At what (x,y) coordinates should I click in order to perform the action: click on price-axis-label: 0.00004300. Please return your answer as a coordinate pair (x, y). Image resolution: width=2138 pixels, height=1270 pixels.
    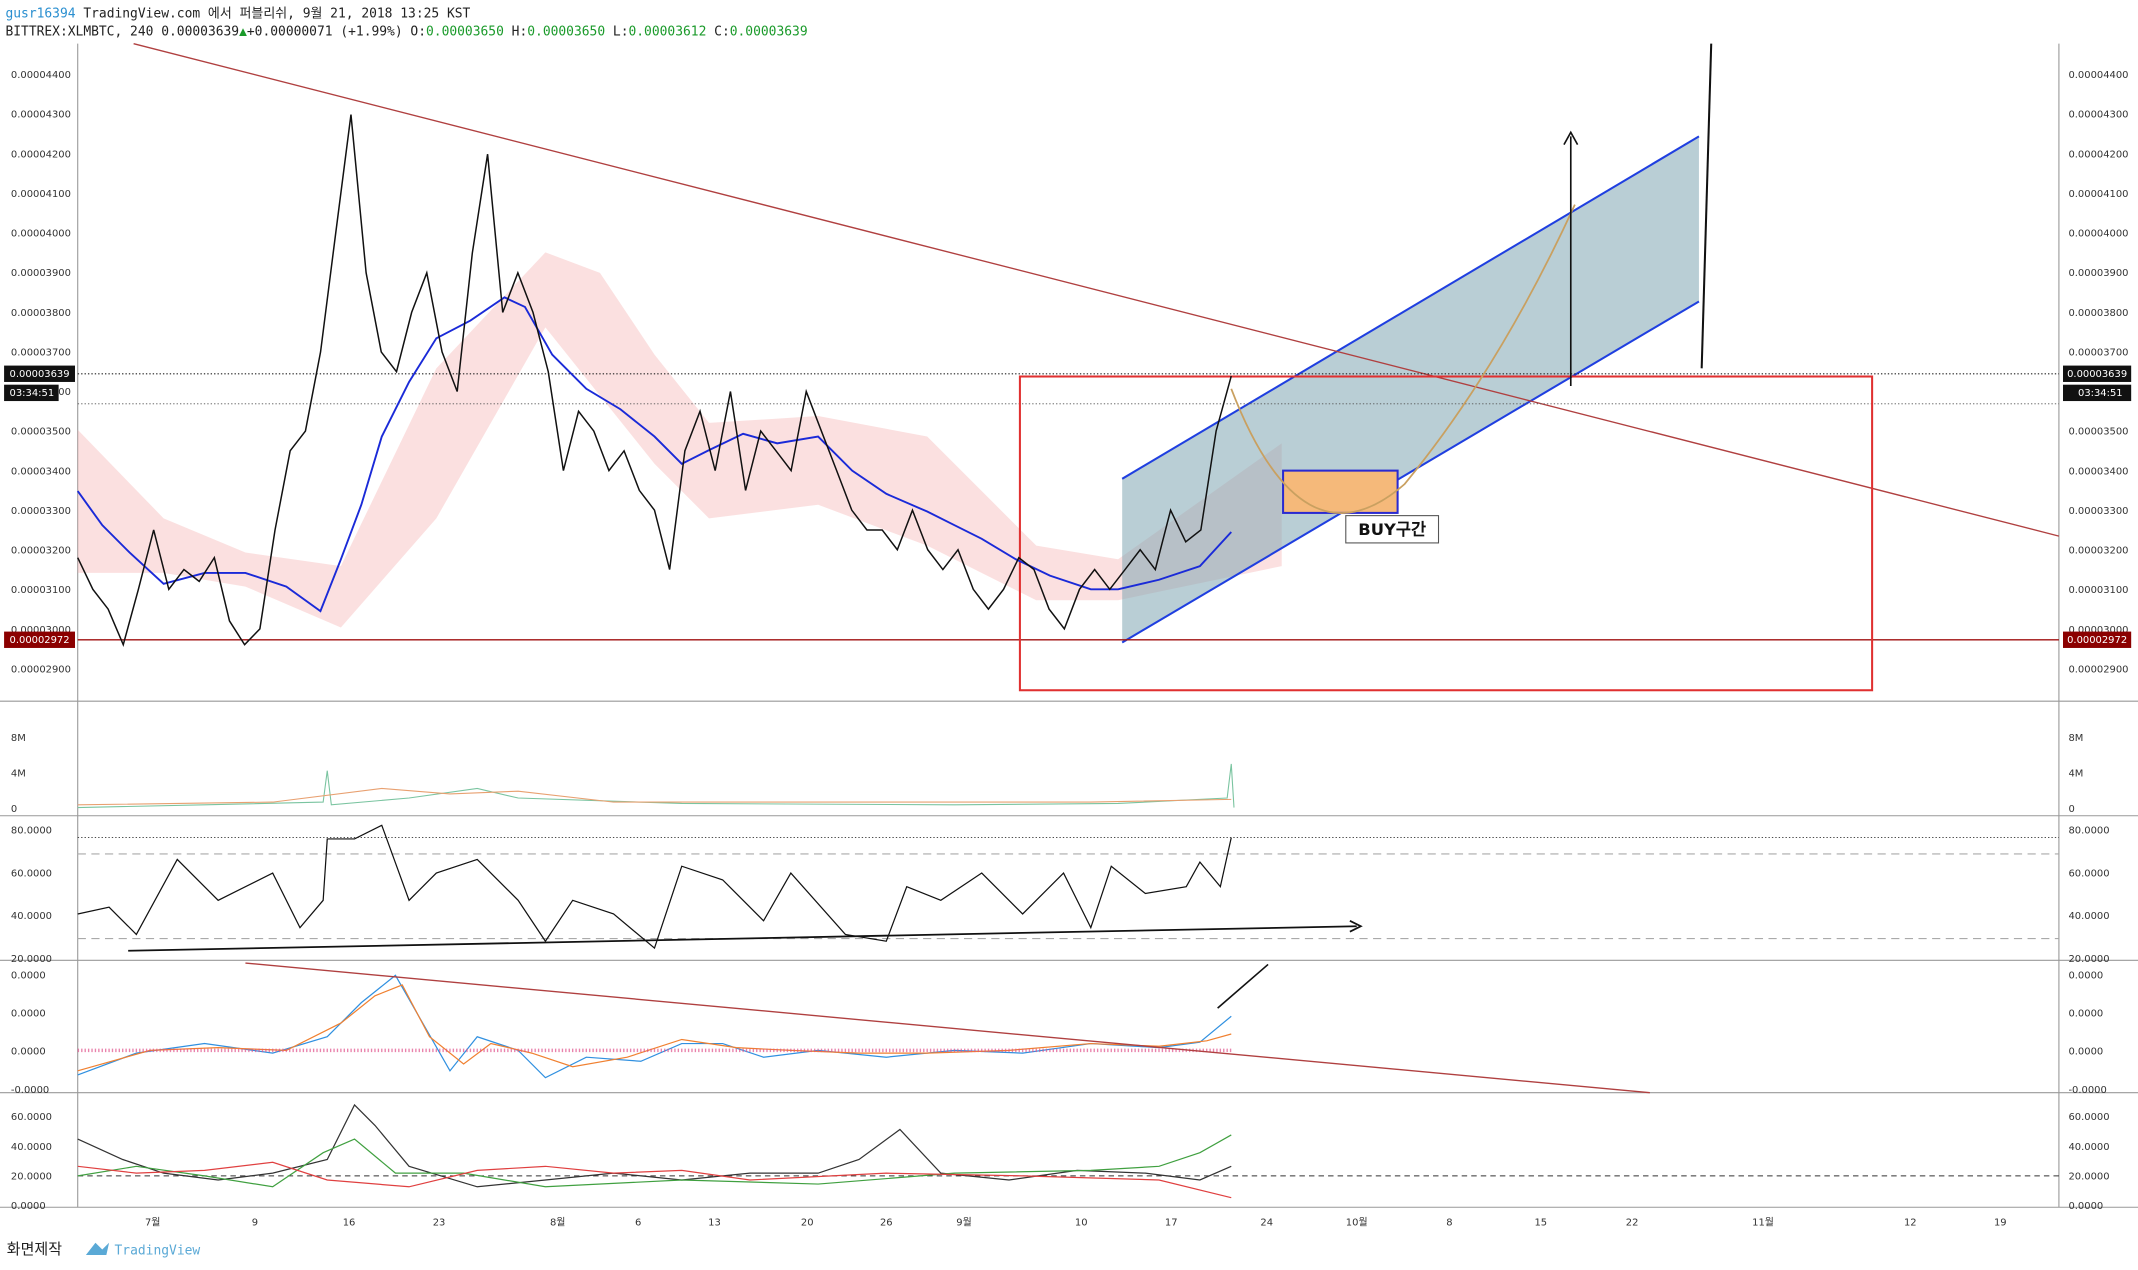
    Looking at the image, I should click on (2098, 115).